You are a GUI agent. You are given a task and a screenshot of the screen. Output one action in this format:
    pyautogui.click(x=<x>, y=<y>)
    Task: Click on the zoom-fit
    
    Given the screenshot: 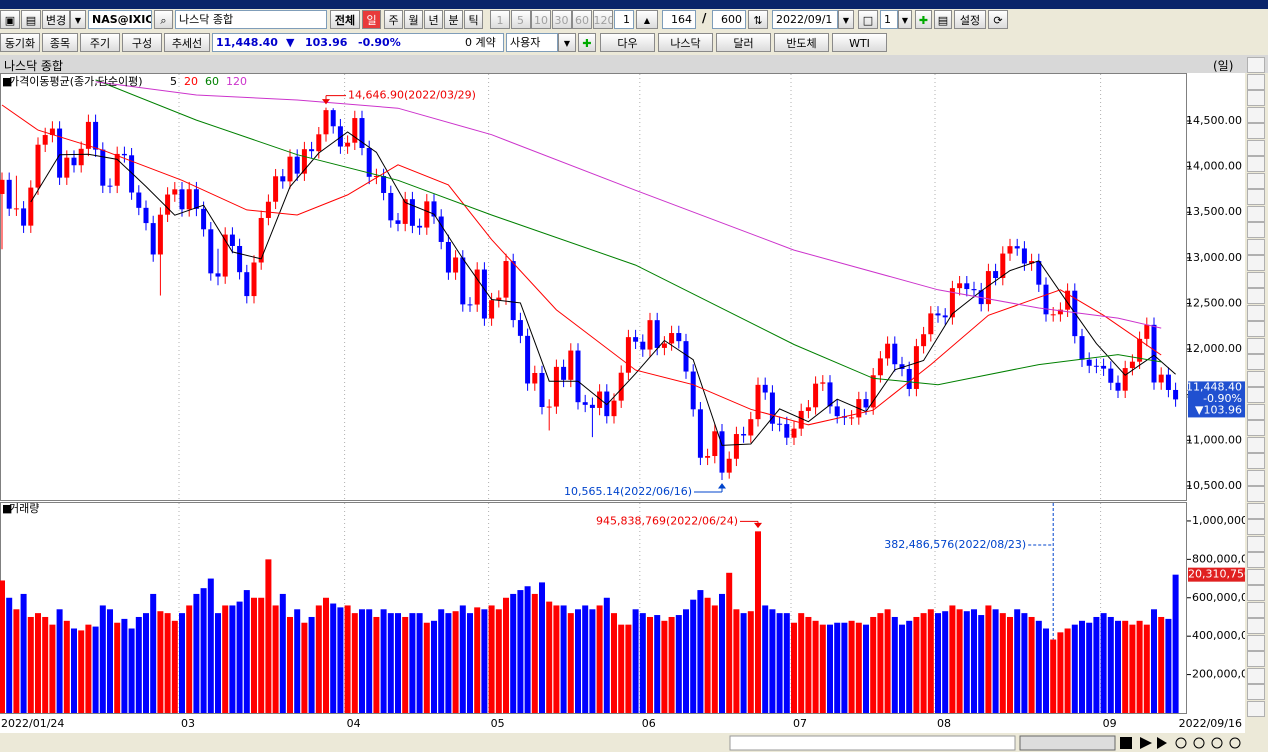 What is the action you would take?
    pyautogui.click(x=1235, y=743)
    